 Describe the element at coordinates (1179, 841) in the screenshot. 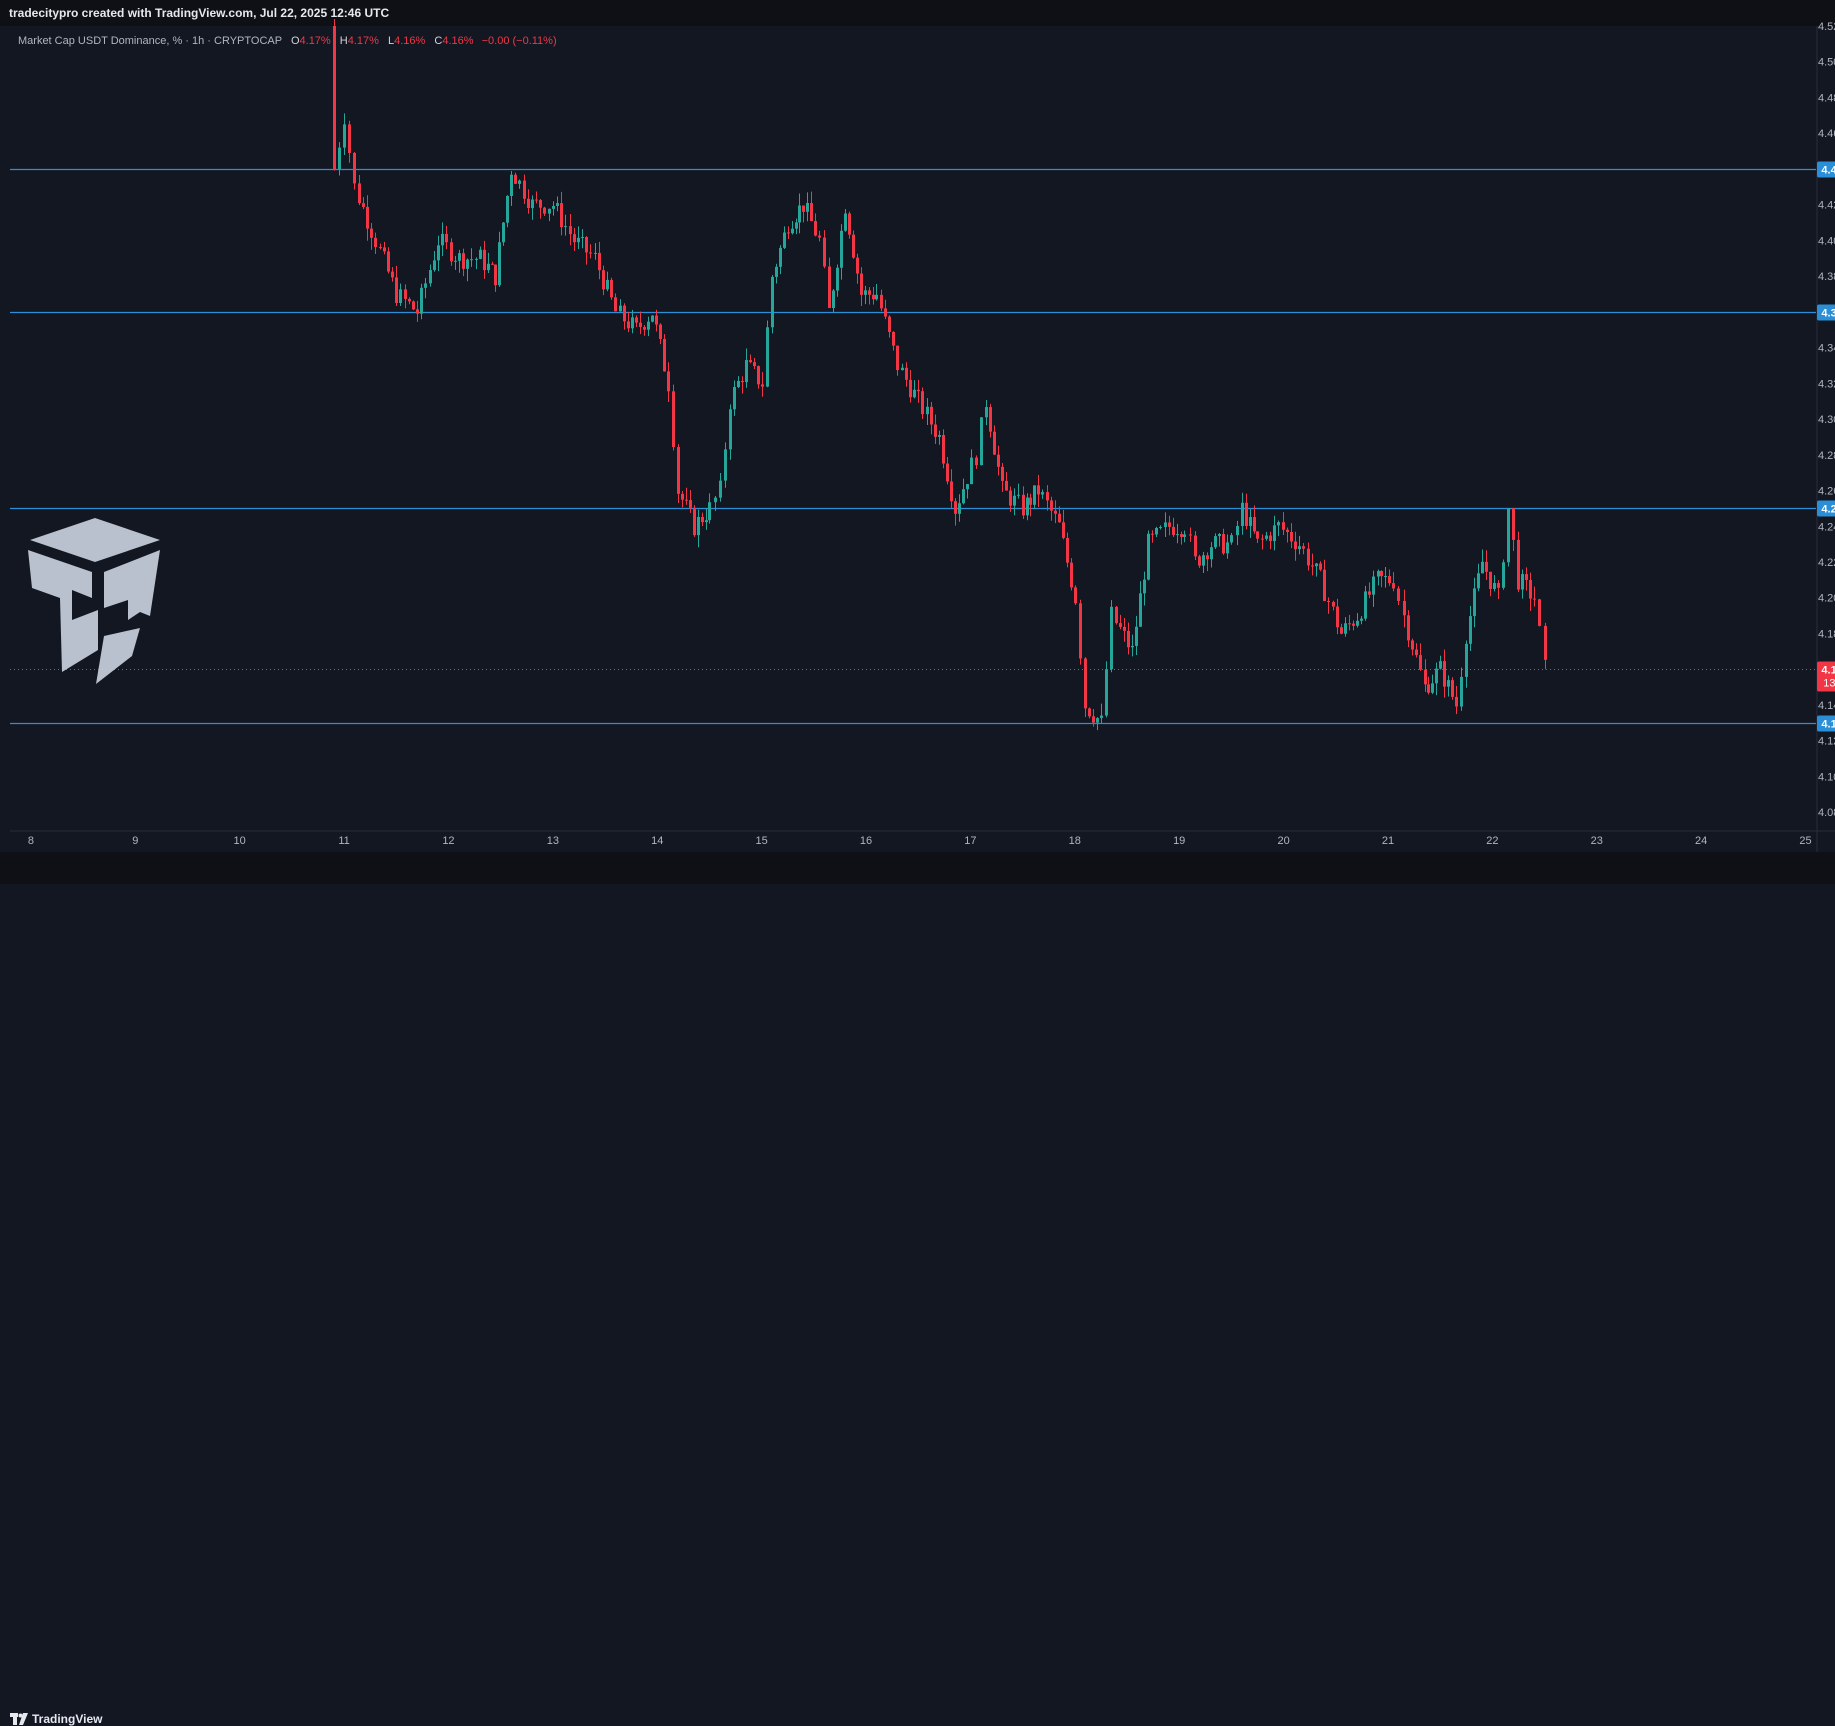

I see `x-tick-label: 19` at that location.